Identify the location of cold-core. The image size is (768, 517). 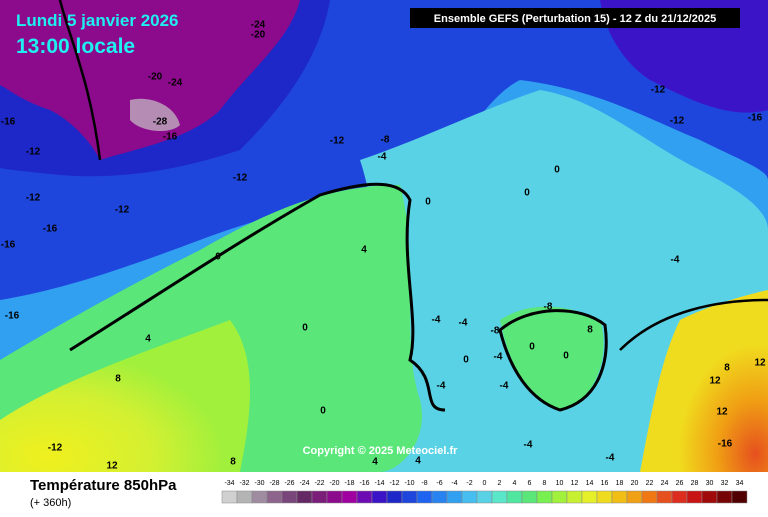
(150, 80).